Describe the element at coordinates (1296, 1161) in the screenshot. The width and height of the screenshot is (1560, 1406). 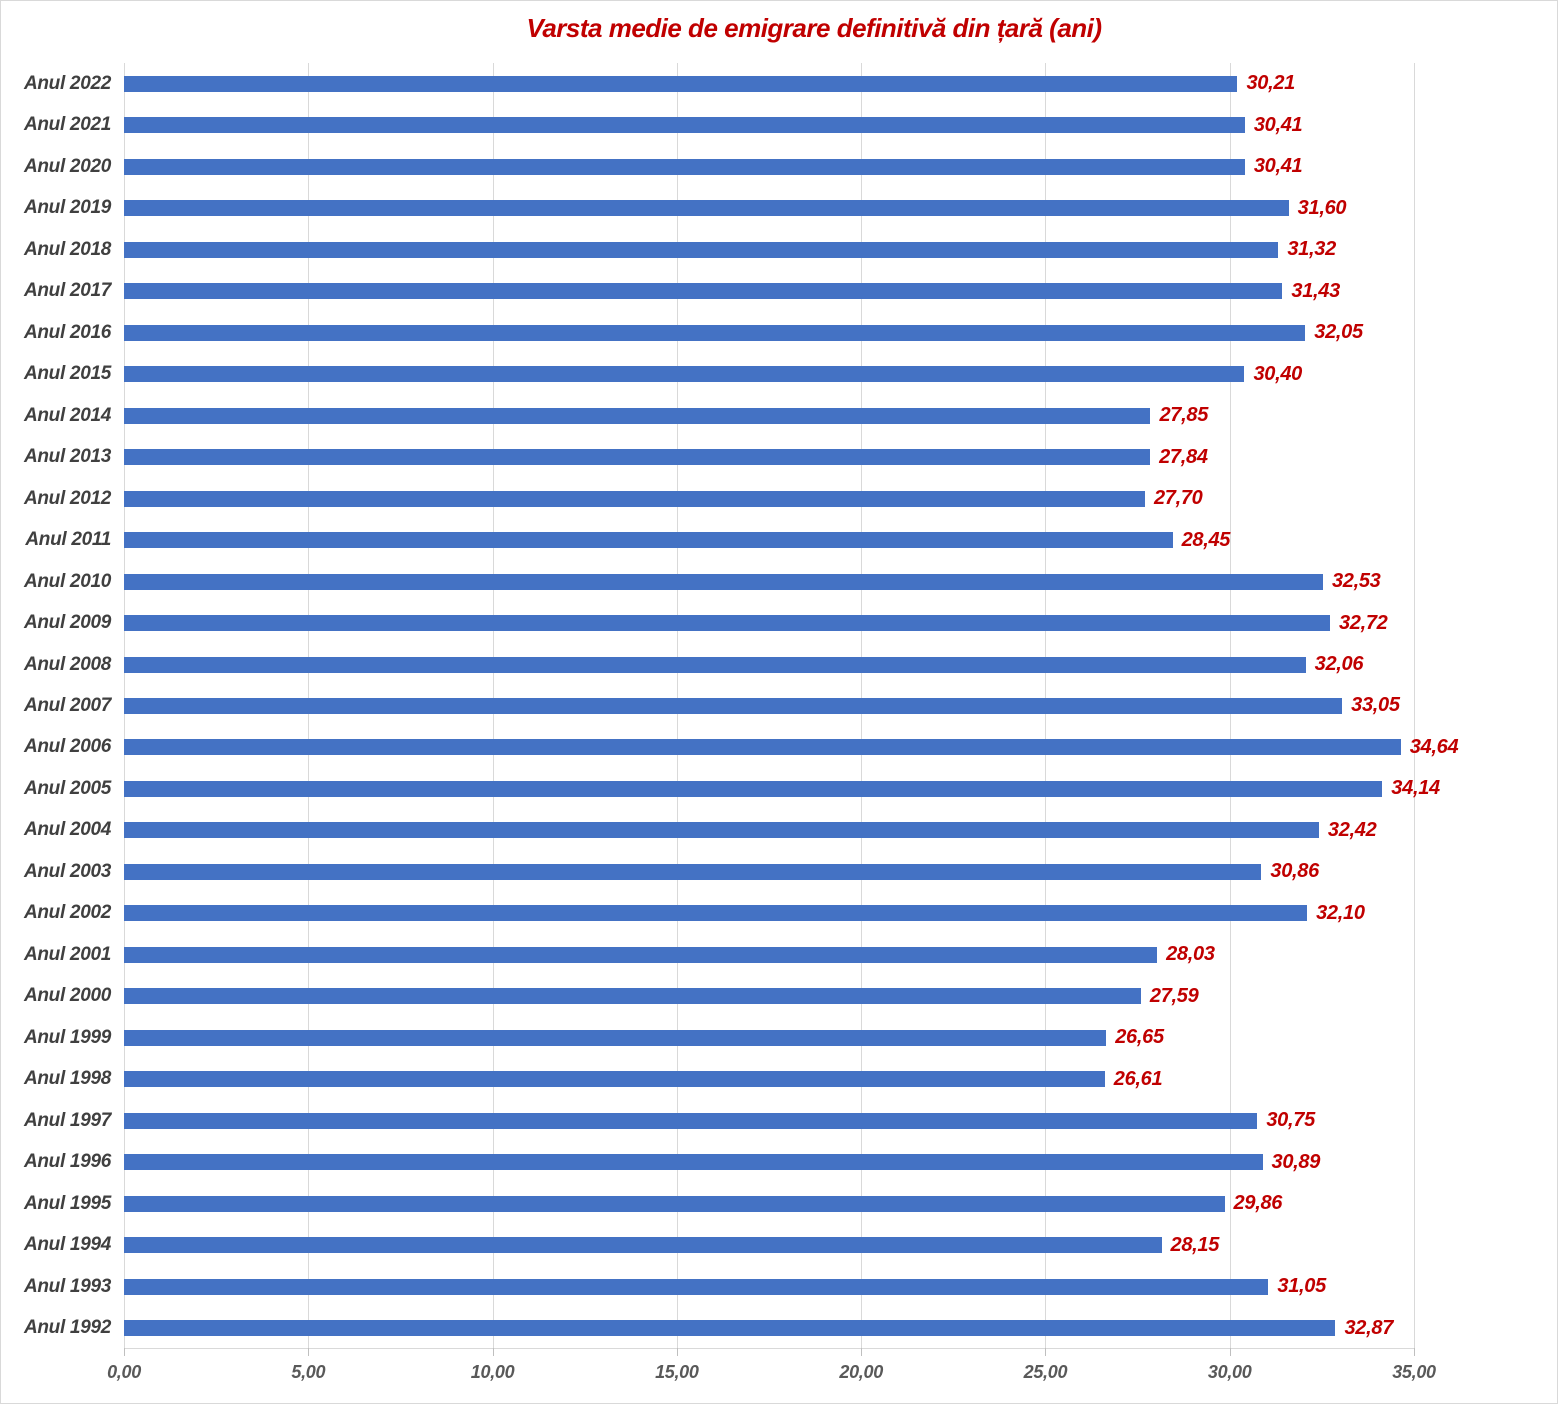
I see `value-label: 30,89` at that location.